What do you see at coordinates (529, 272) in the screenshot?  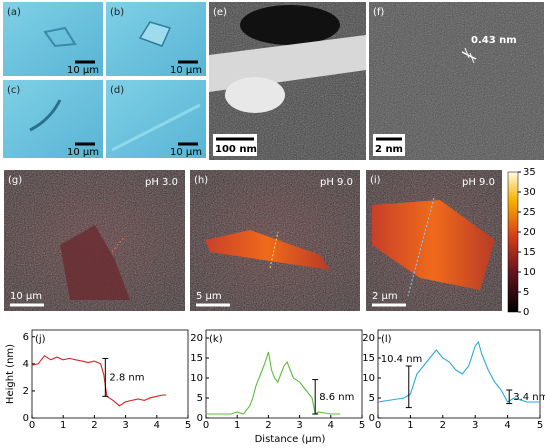 I see `colorbar-tick-label: 10` at bounding box center [529, 272].